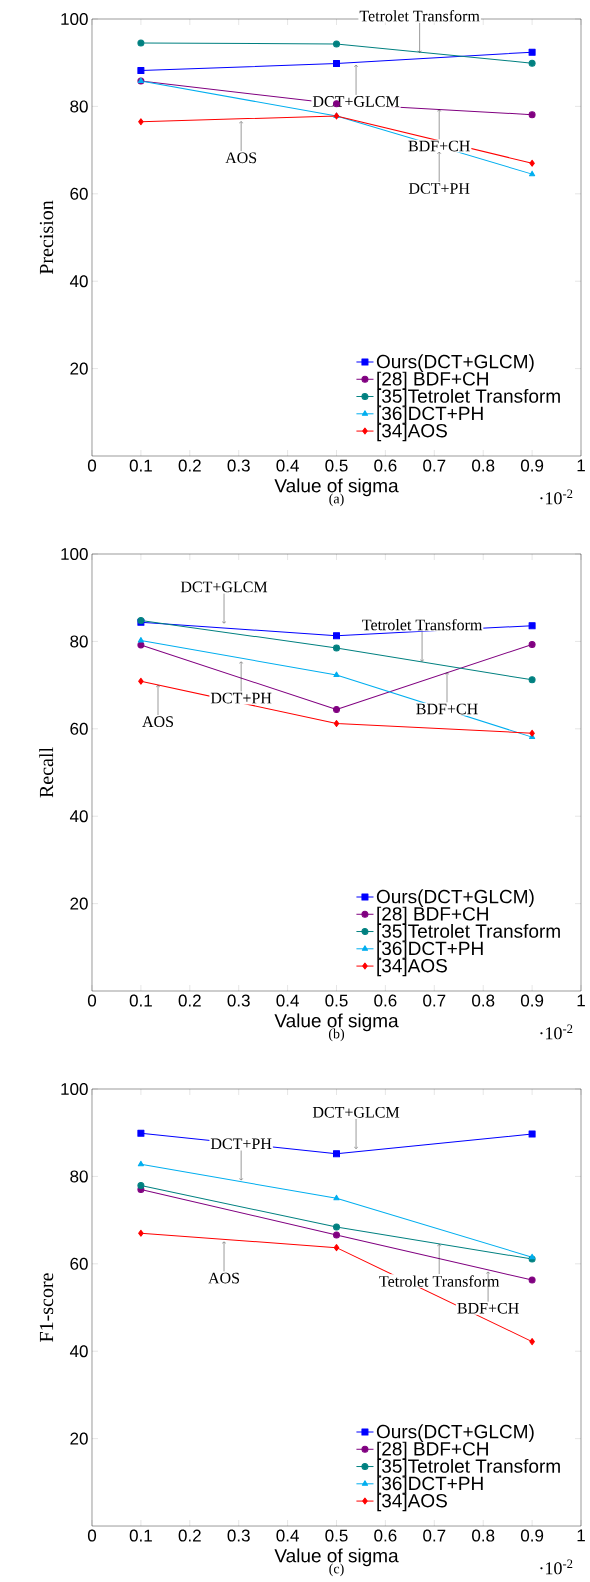 The height and width of the screenshot is (1582, 590). What do you see at coordinates (46, 237) in the screenshot?
I see `y-axis-title: Precision` at bounding box center [46, 237].